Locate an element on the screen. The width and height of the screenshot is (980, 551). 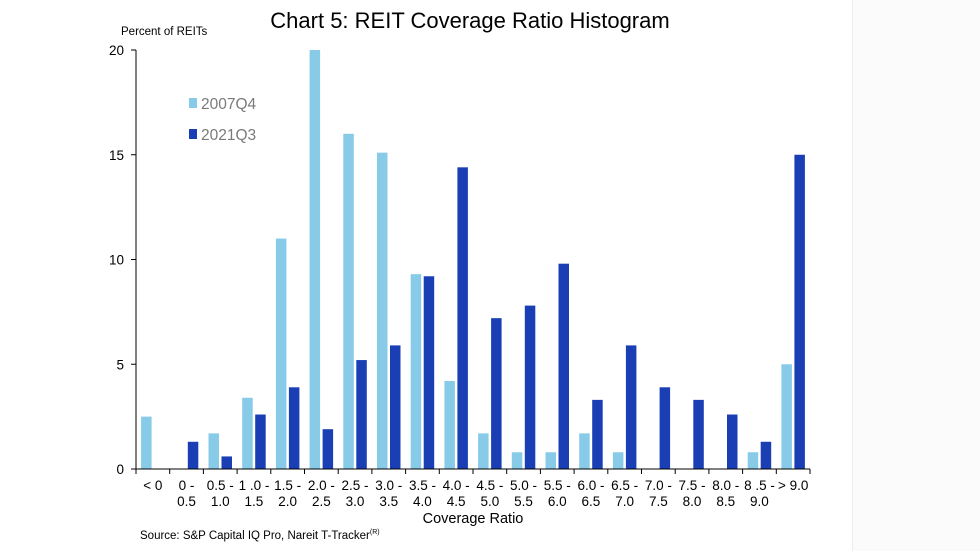
x-tick-label-6-line-2: 2.5 is located at coordinates (321, 501).